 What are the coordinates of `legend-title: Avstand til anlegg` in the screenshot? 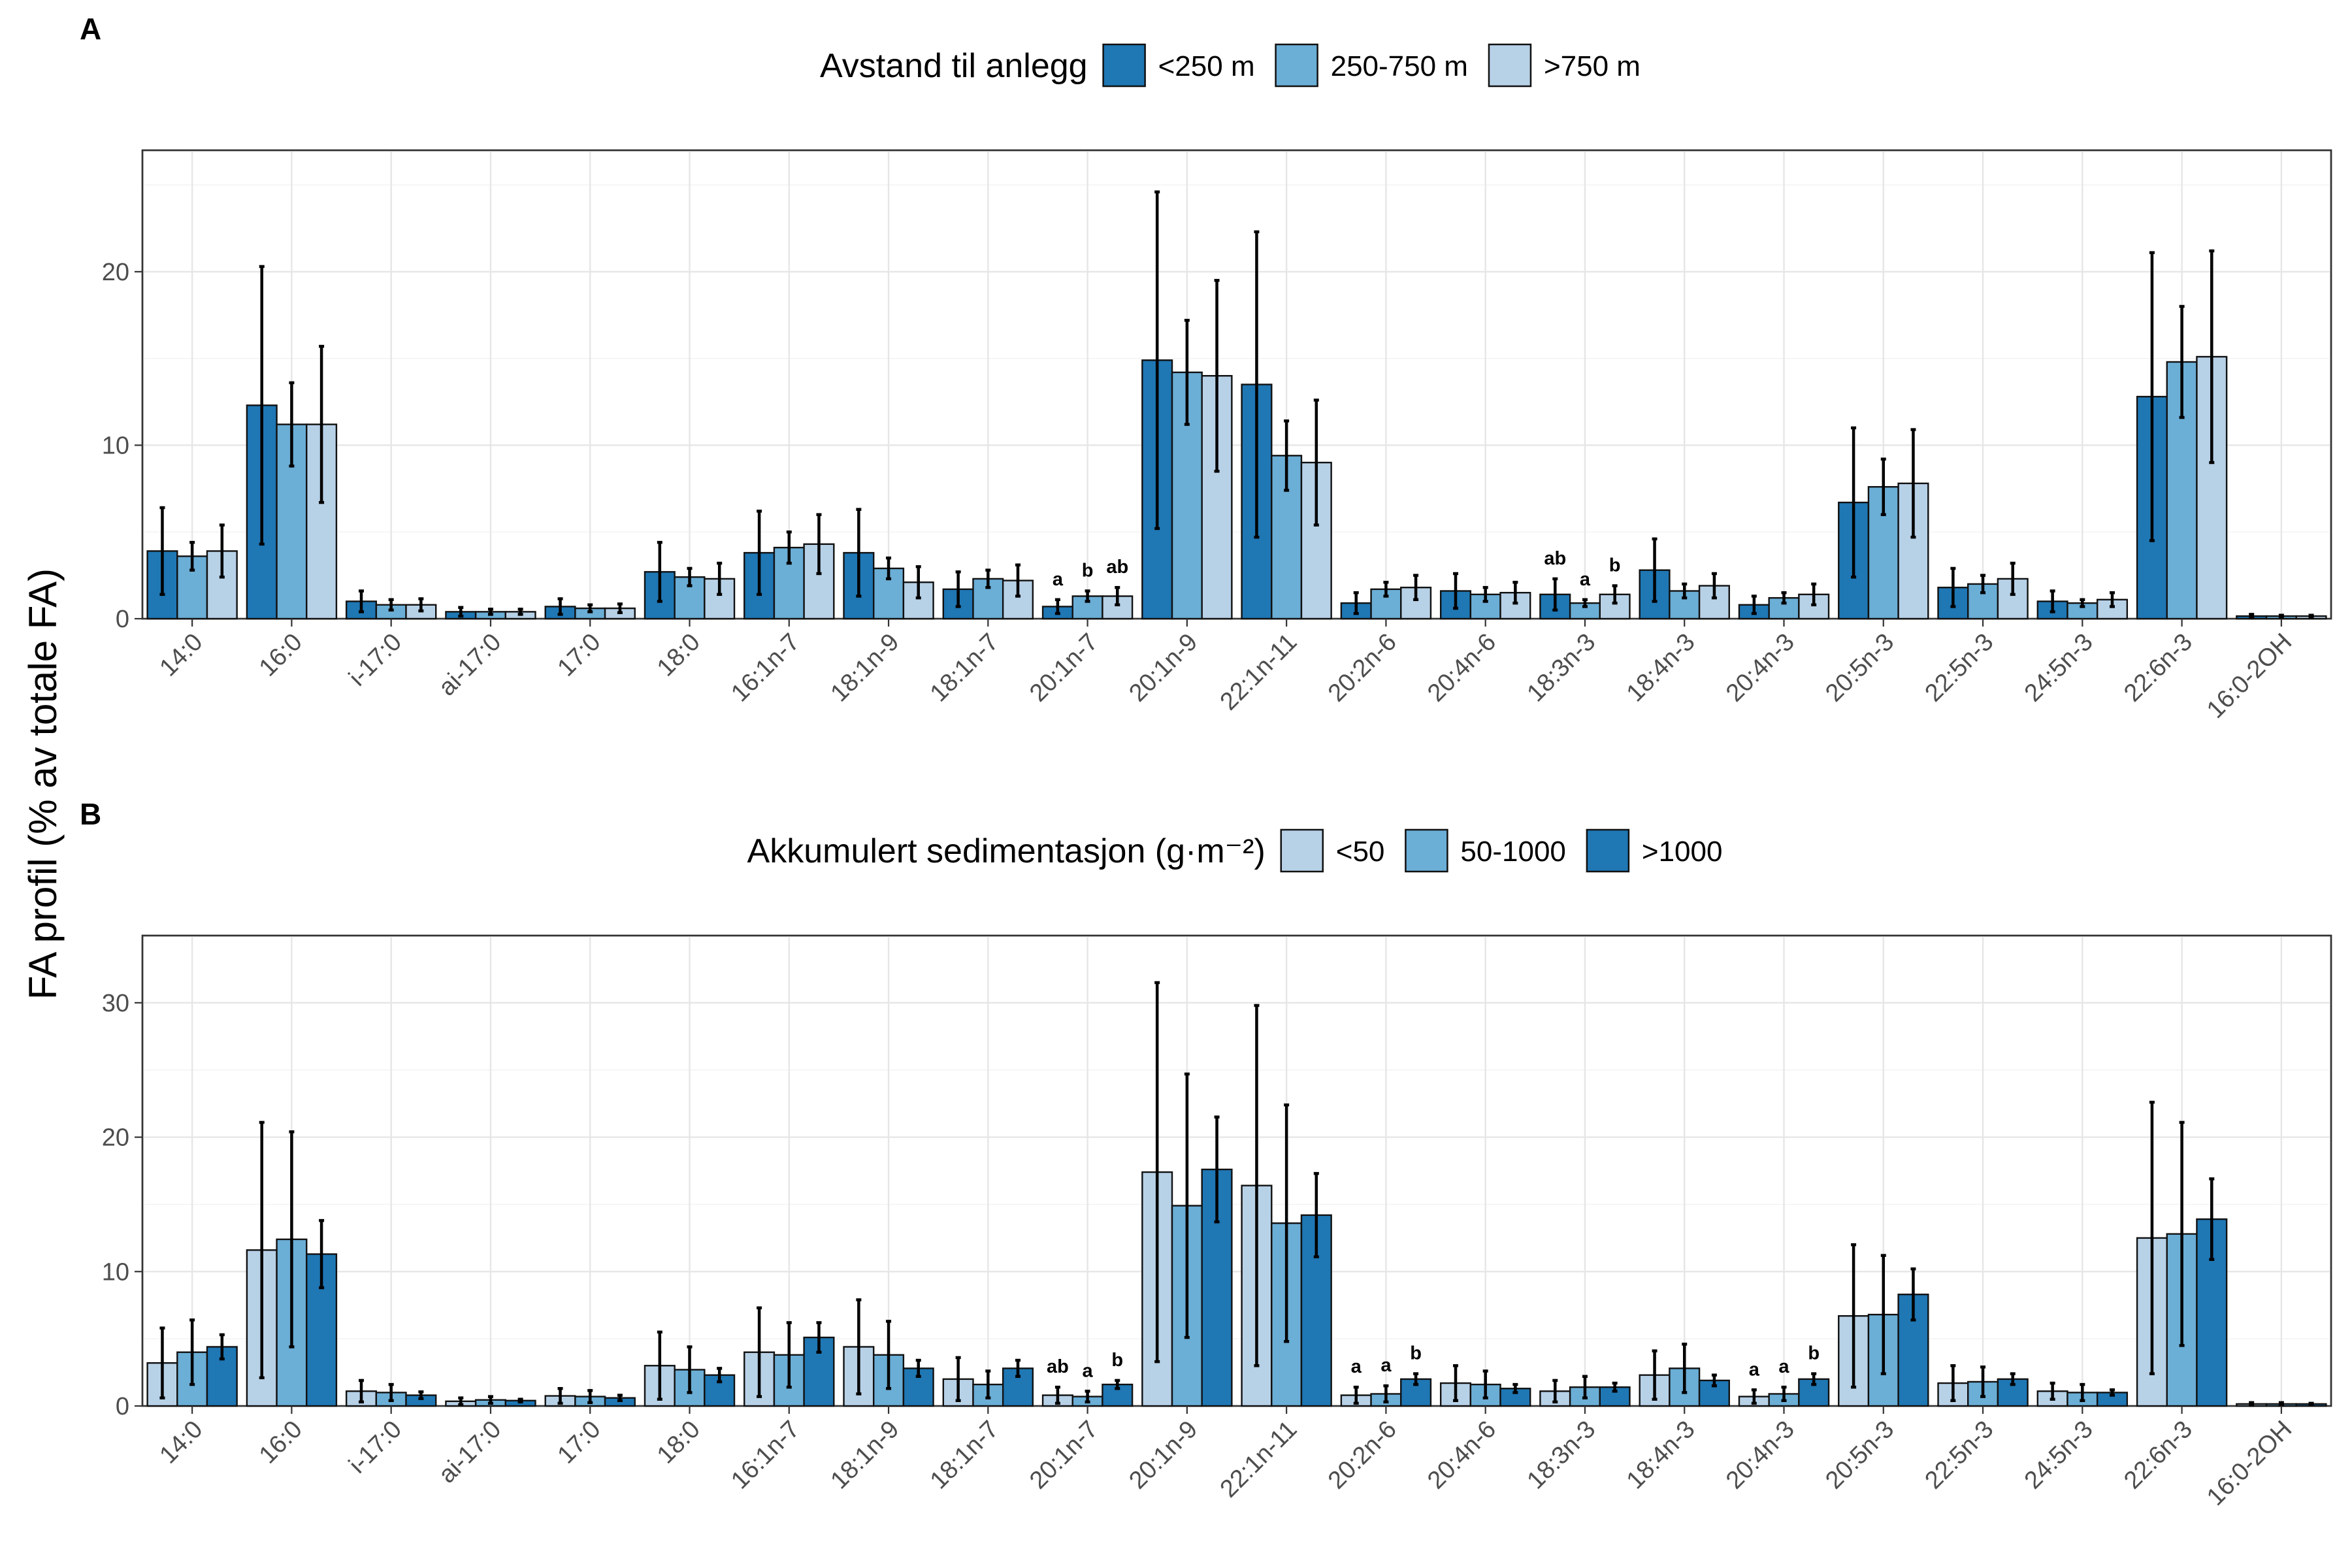 It's located at (954, 66).